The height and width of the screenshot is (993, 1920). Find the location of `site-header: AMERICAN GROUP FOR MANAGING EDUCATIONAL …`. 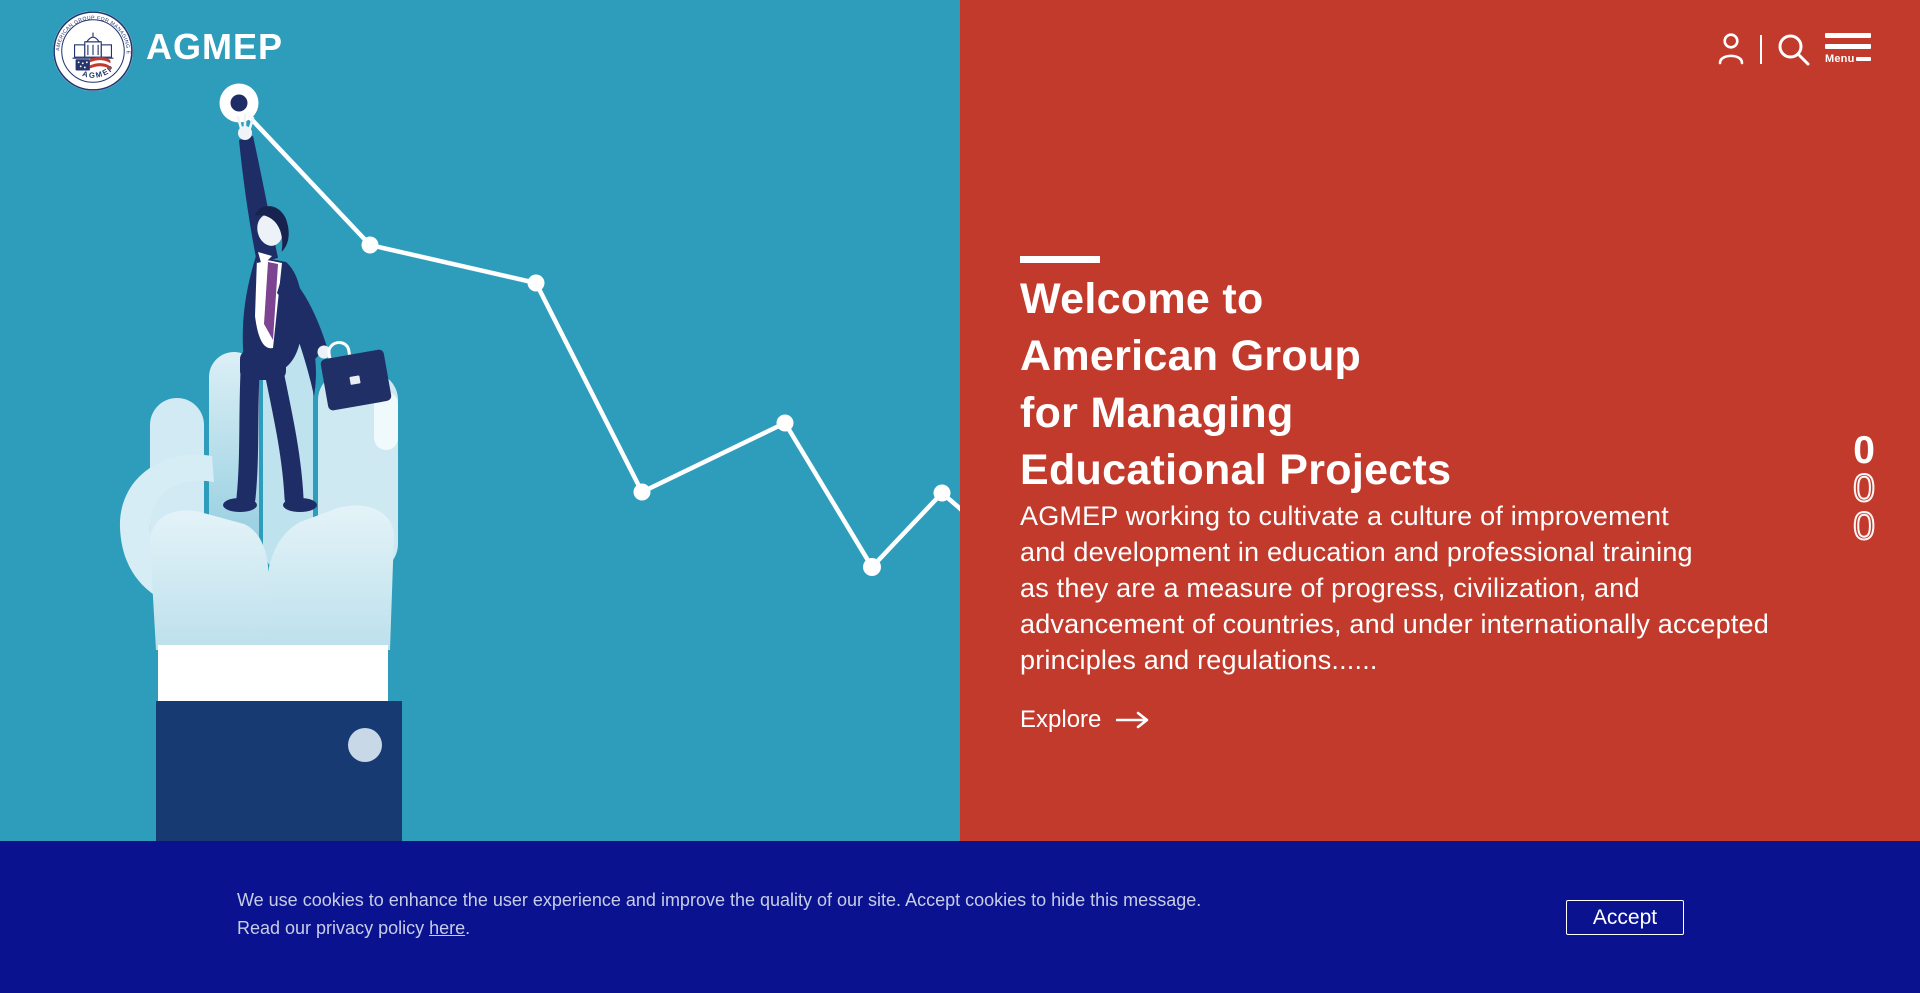

site-header: AMERICAN GROUP FOR MANAGING EDUCATIONAL … is located at coordinates (960, 55).